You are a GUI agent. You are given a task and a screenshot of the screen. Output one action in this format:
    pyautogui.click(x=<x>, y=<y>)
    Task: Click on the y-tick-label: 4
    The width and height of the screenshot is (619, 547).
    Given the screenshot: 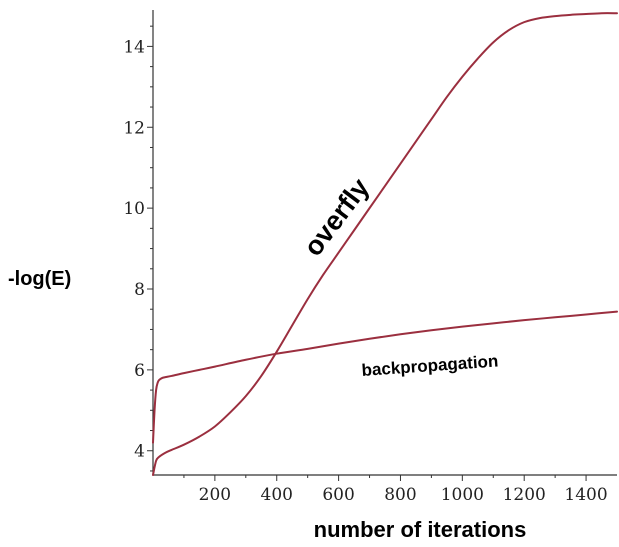 What is the action you would take?
    pyautogui.click(x=139, y=452)
    